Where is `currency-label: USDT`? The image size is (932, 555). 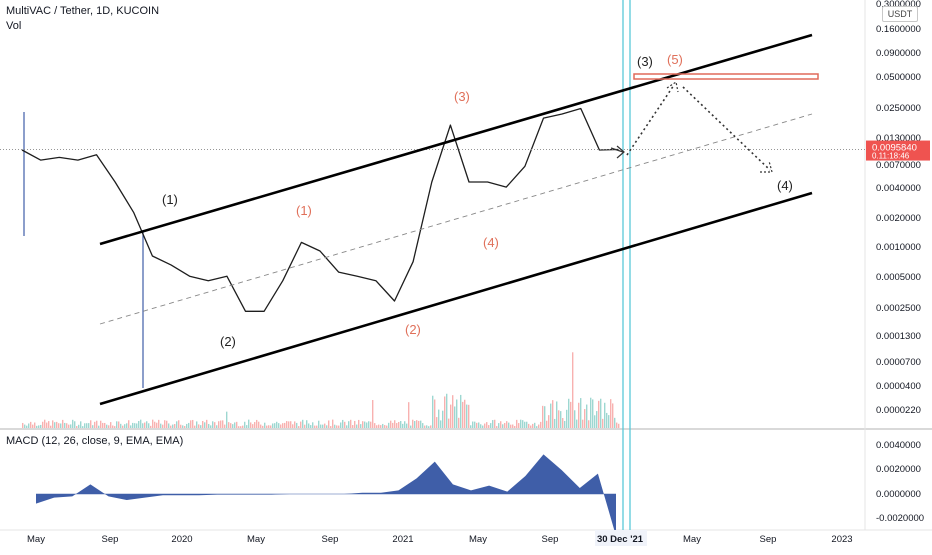 currency-label: USDT is located at coordinates (900, 14).